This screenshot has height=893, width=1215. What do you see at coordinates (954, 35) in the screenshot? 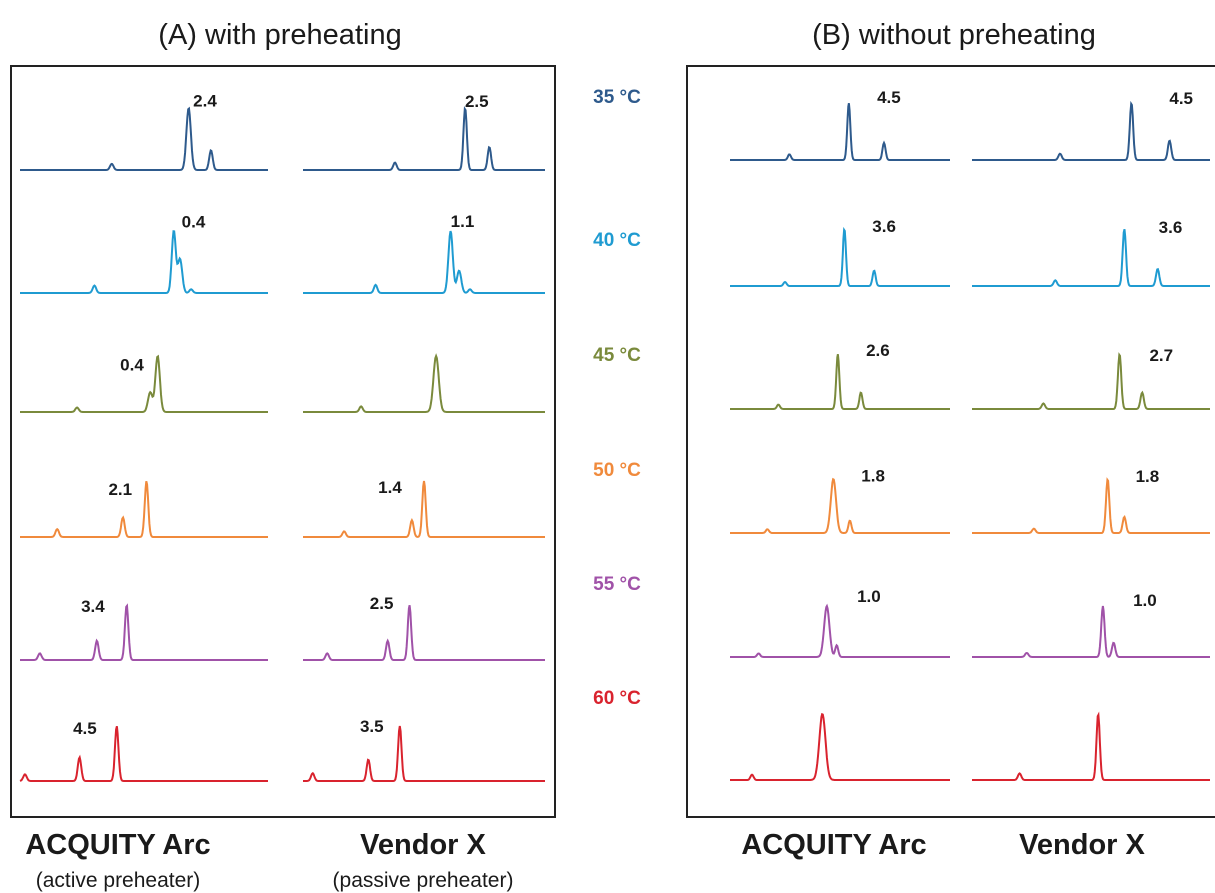
I see `panel-b-title: (B) without preheating` at bounding box center [954, 35].